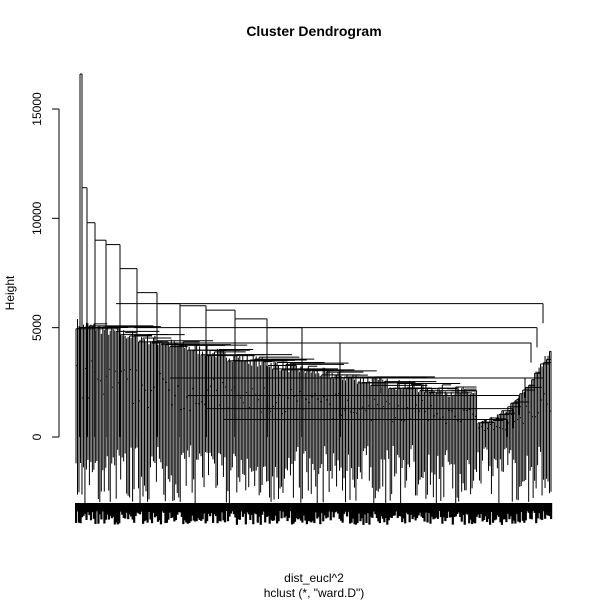 The image size is (600, 600). What do you see at coordinates (314, 514) in the screenshot?
I see `leaf-labels` at bounding box center [314, 514].